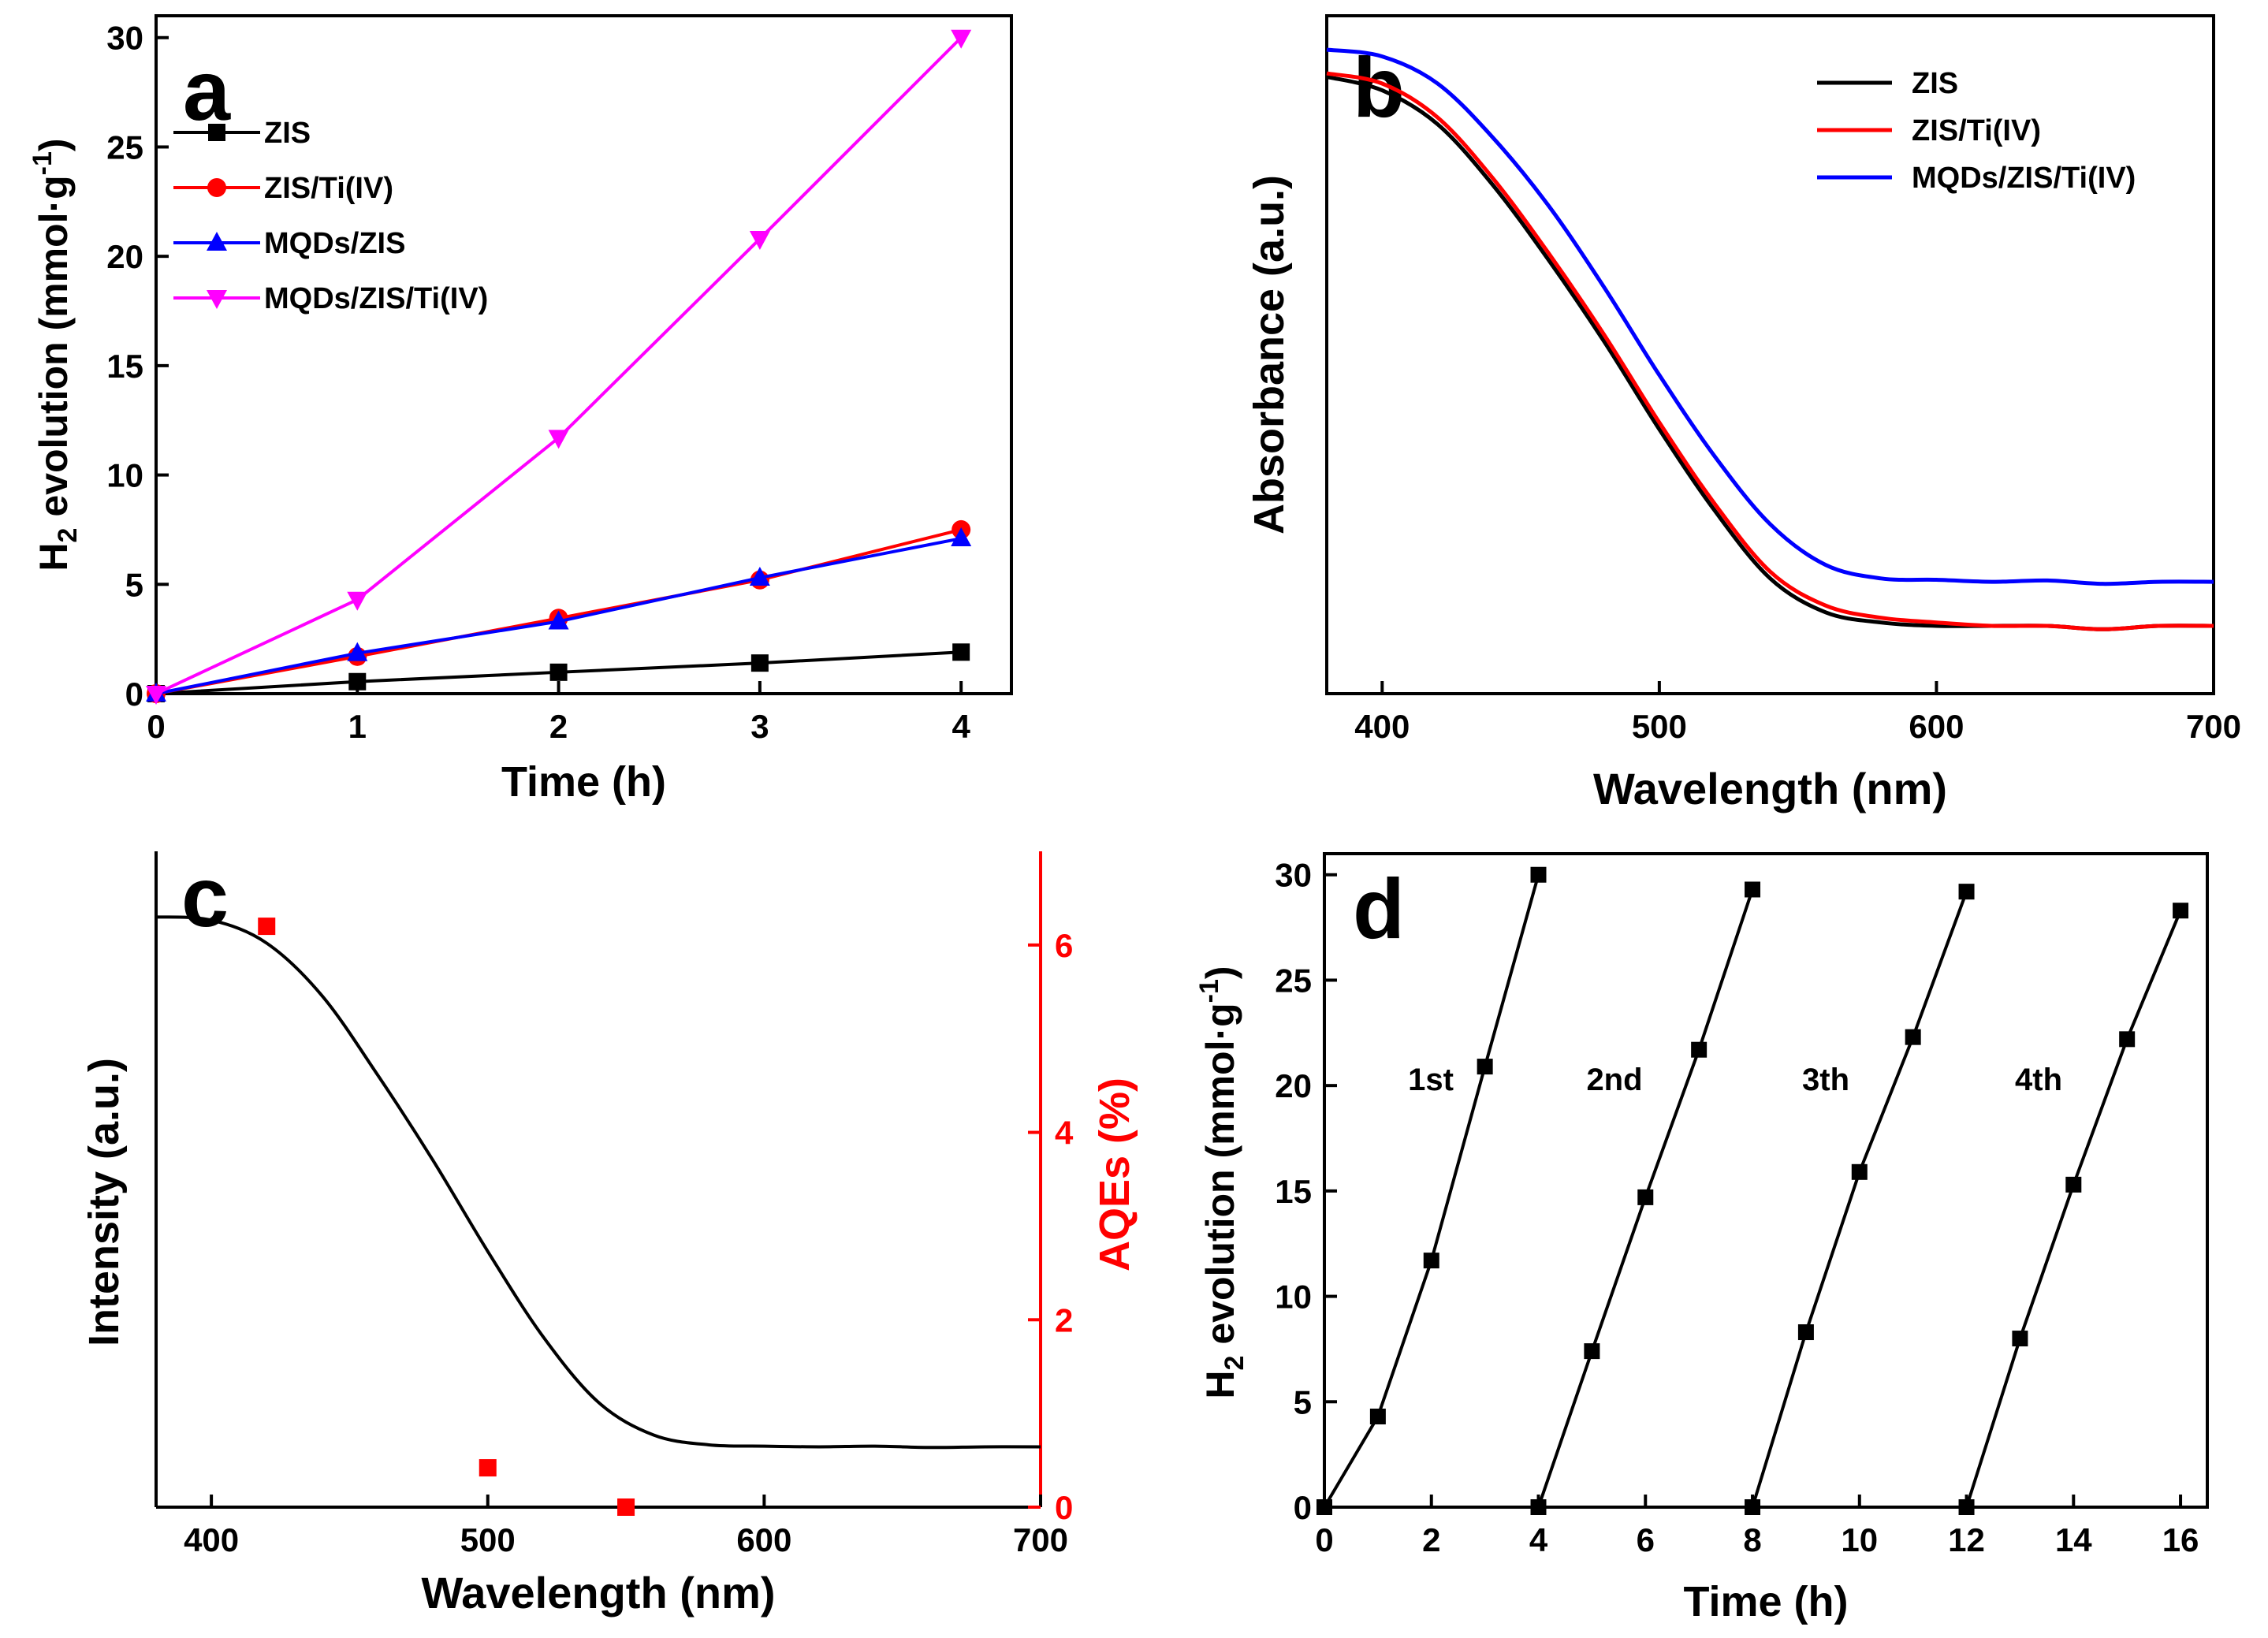 This screenshot has height=1638, width=2268. Describe the element at coordinates (1614, 1080) in the screenshot. I see `cycle-label: 2nd` at that location.